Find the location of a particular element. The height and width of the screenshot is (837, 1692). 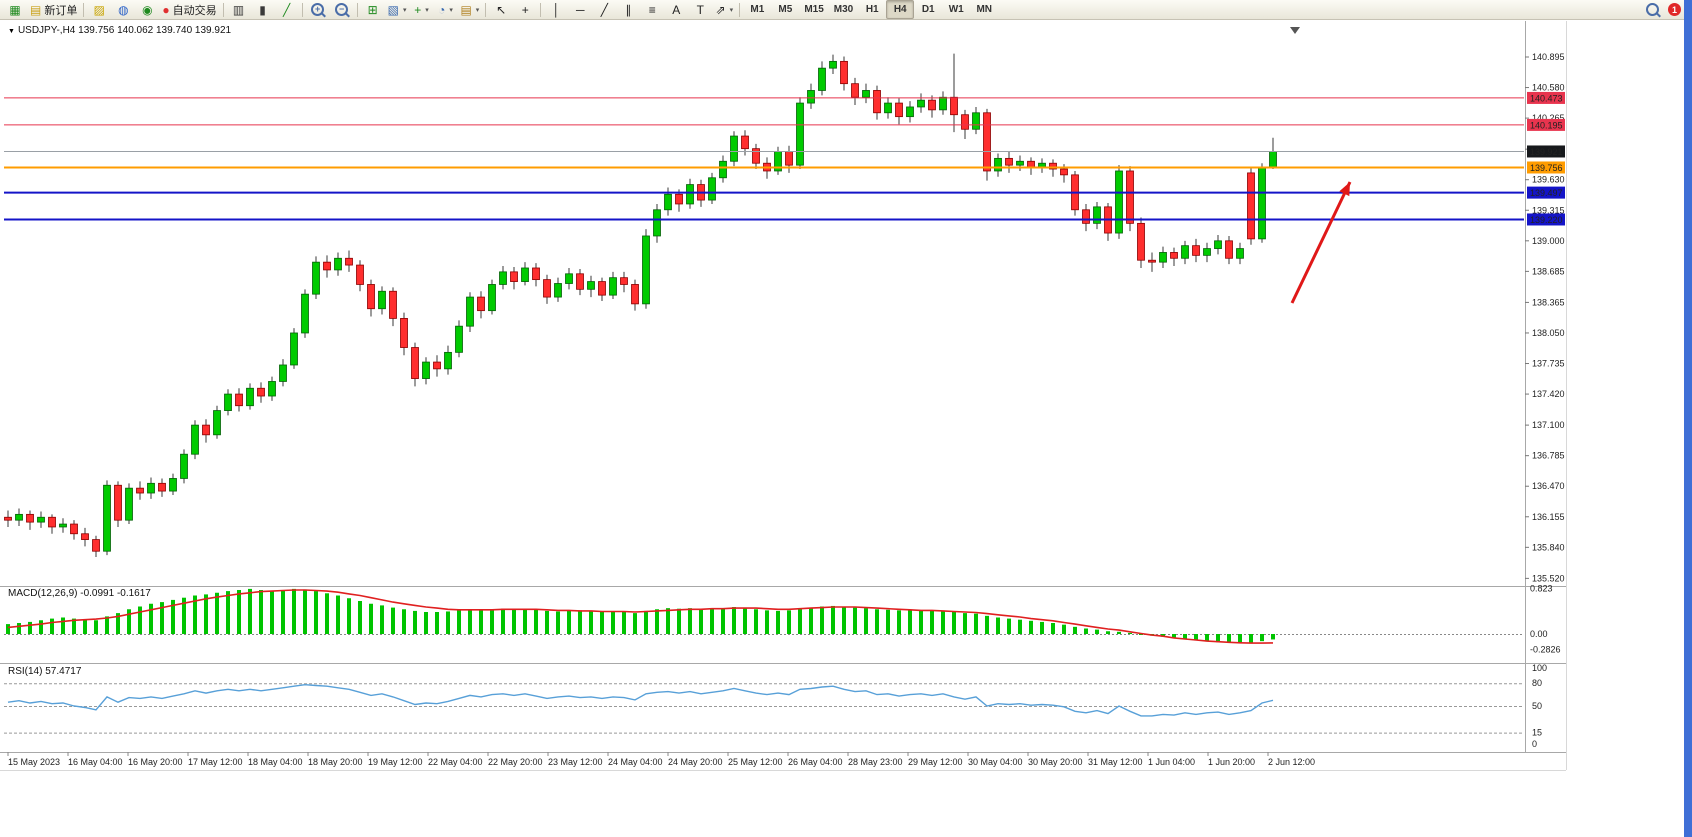

templates-icon: ▤ ▾ is located at coordinates (469, 9).